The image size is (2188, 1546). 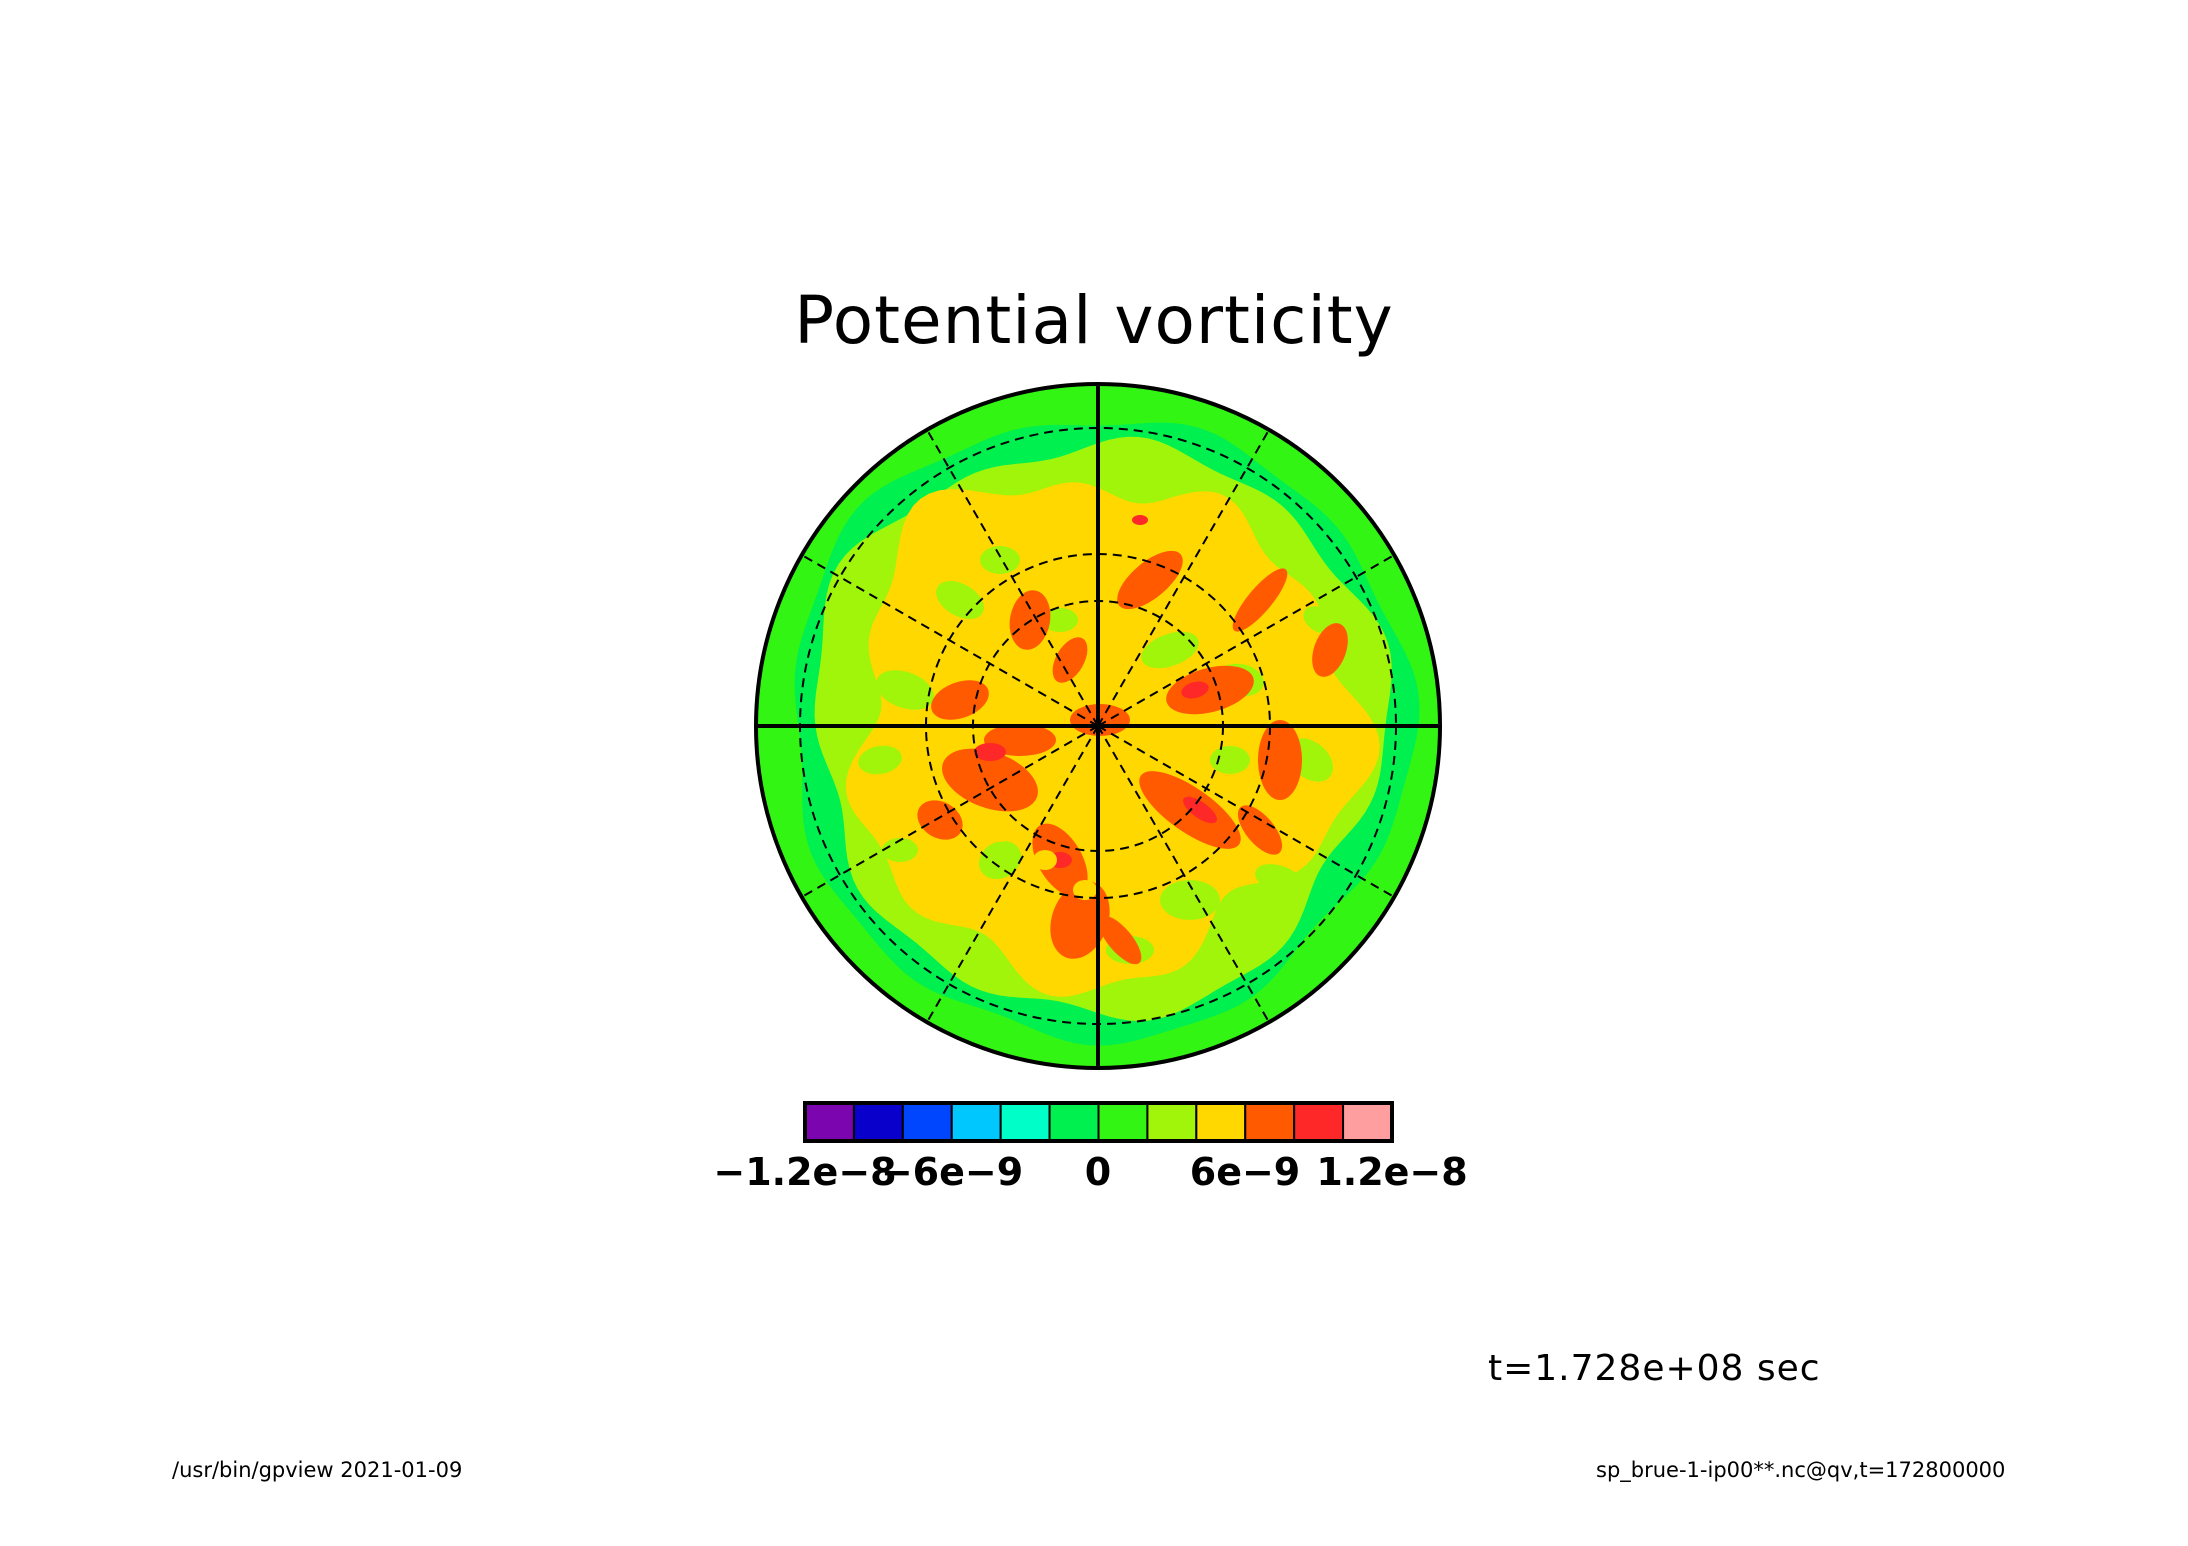 I want to click on colorbar-tick-label: −1.2e−8, so click(x=805, y=1172).